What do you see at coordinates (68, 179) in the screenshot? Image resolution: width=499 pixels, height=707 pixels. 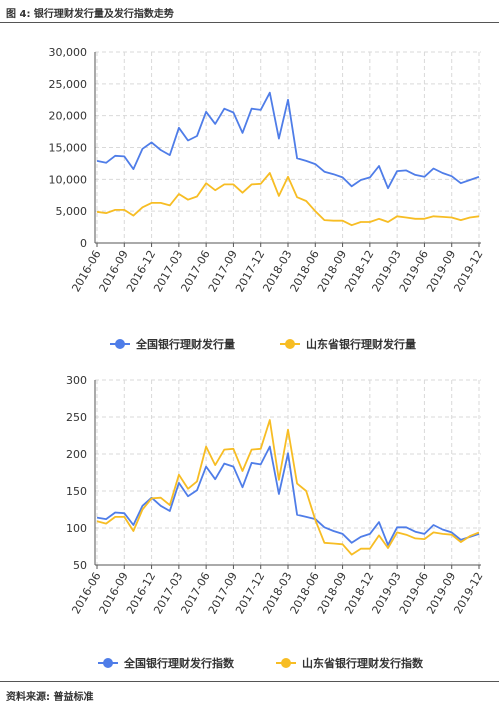 I see `y-tick-label: 10,000` at bounding box center [68, 179].